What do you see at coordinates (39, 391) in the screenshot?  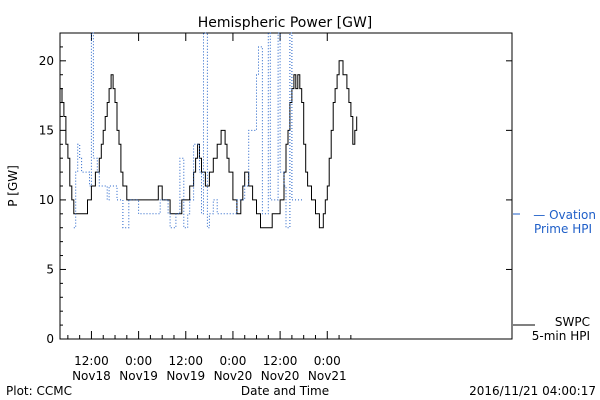 I see `footer-plot-credit: Plot: CCMC` at bounding box center [39, 391].